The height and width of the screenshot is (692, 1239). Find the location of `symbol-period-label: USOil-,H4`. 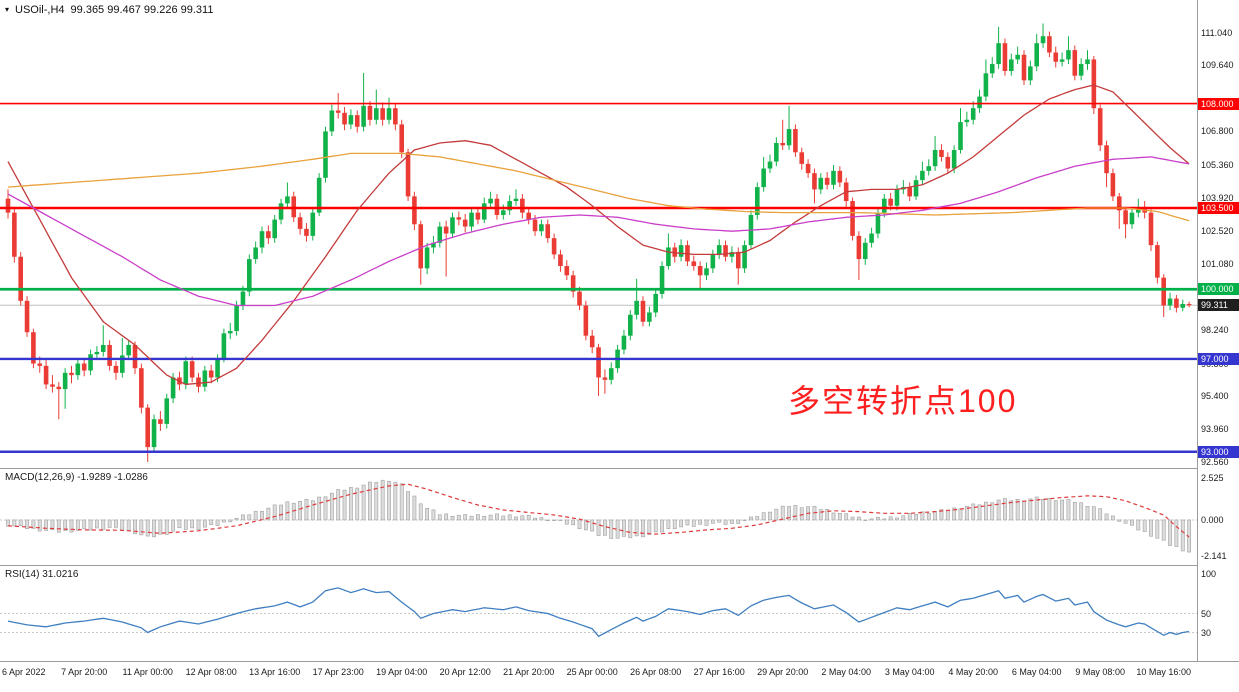

symbol-period-label: USOil-,H4 is located at coordinates (40, 10).